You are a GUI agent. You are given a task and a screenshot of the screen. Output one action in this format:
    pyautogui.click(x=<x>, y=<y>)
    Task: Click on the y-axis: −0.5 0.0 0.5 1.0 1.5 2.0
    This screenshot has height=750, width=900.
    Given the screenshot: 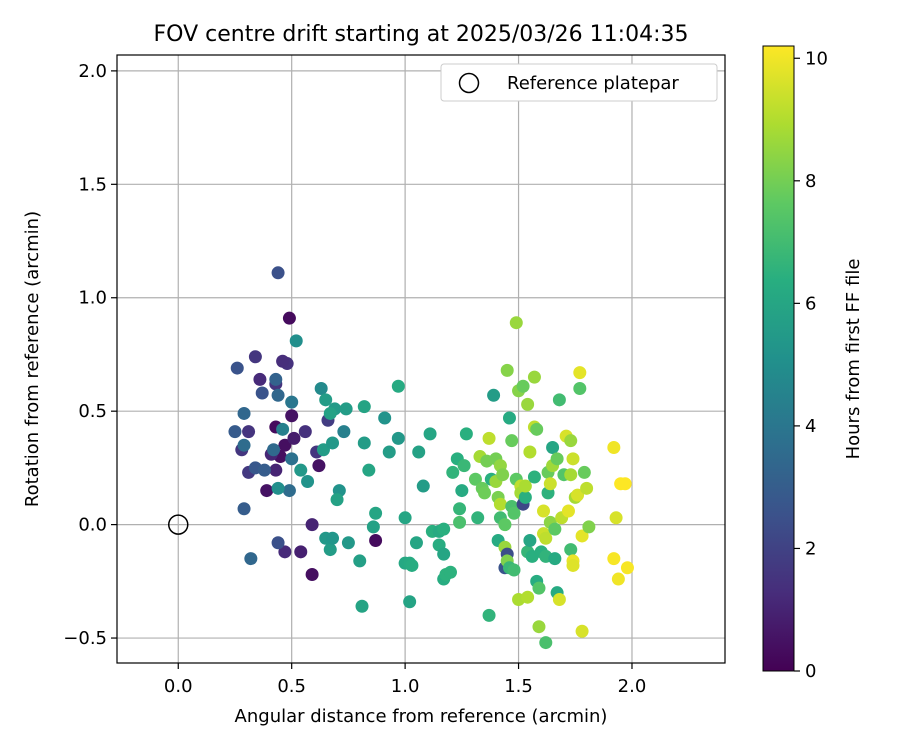 What is the action you would take?
    pyautogui.click(x=90, y=355)
    